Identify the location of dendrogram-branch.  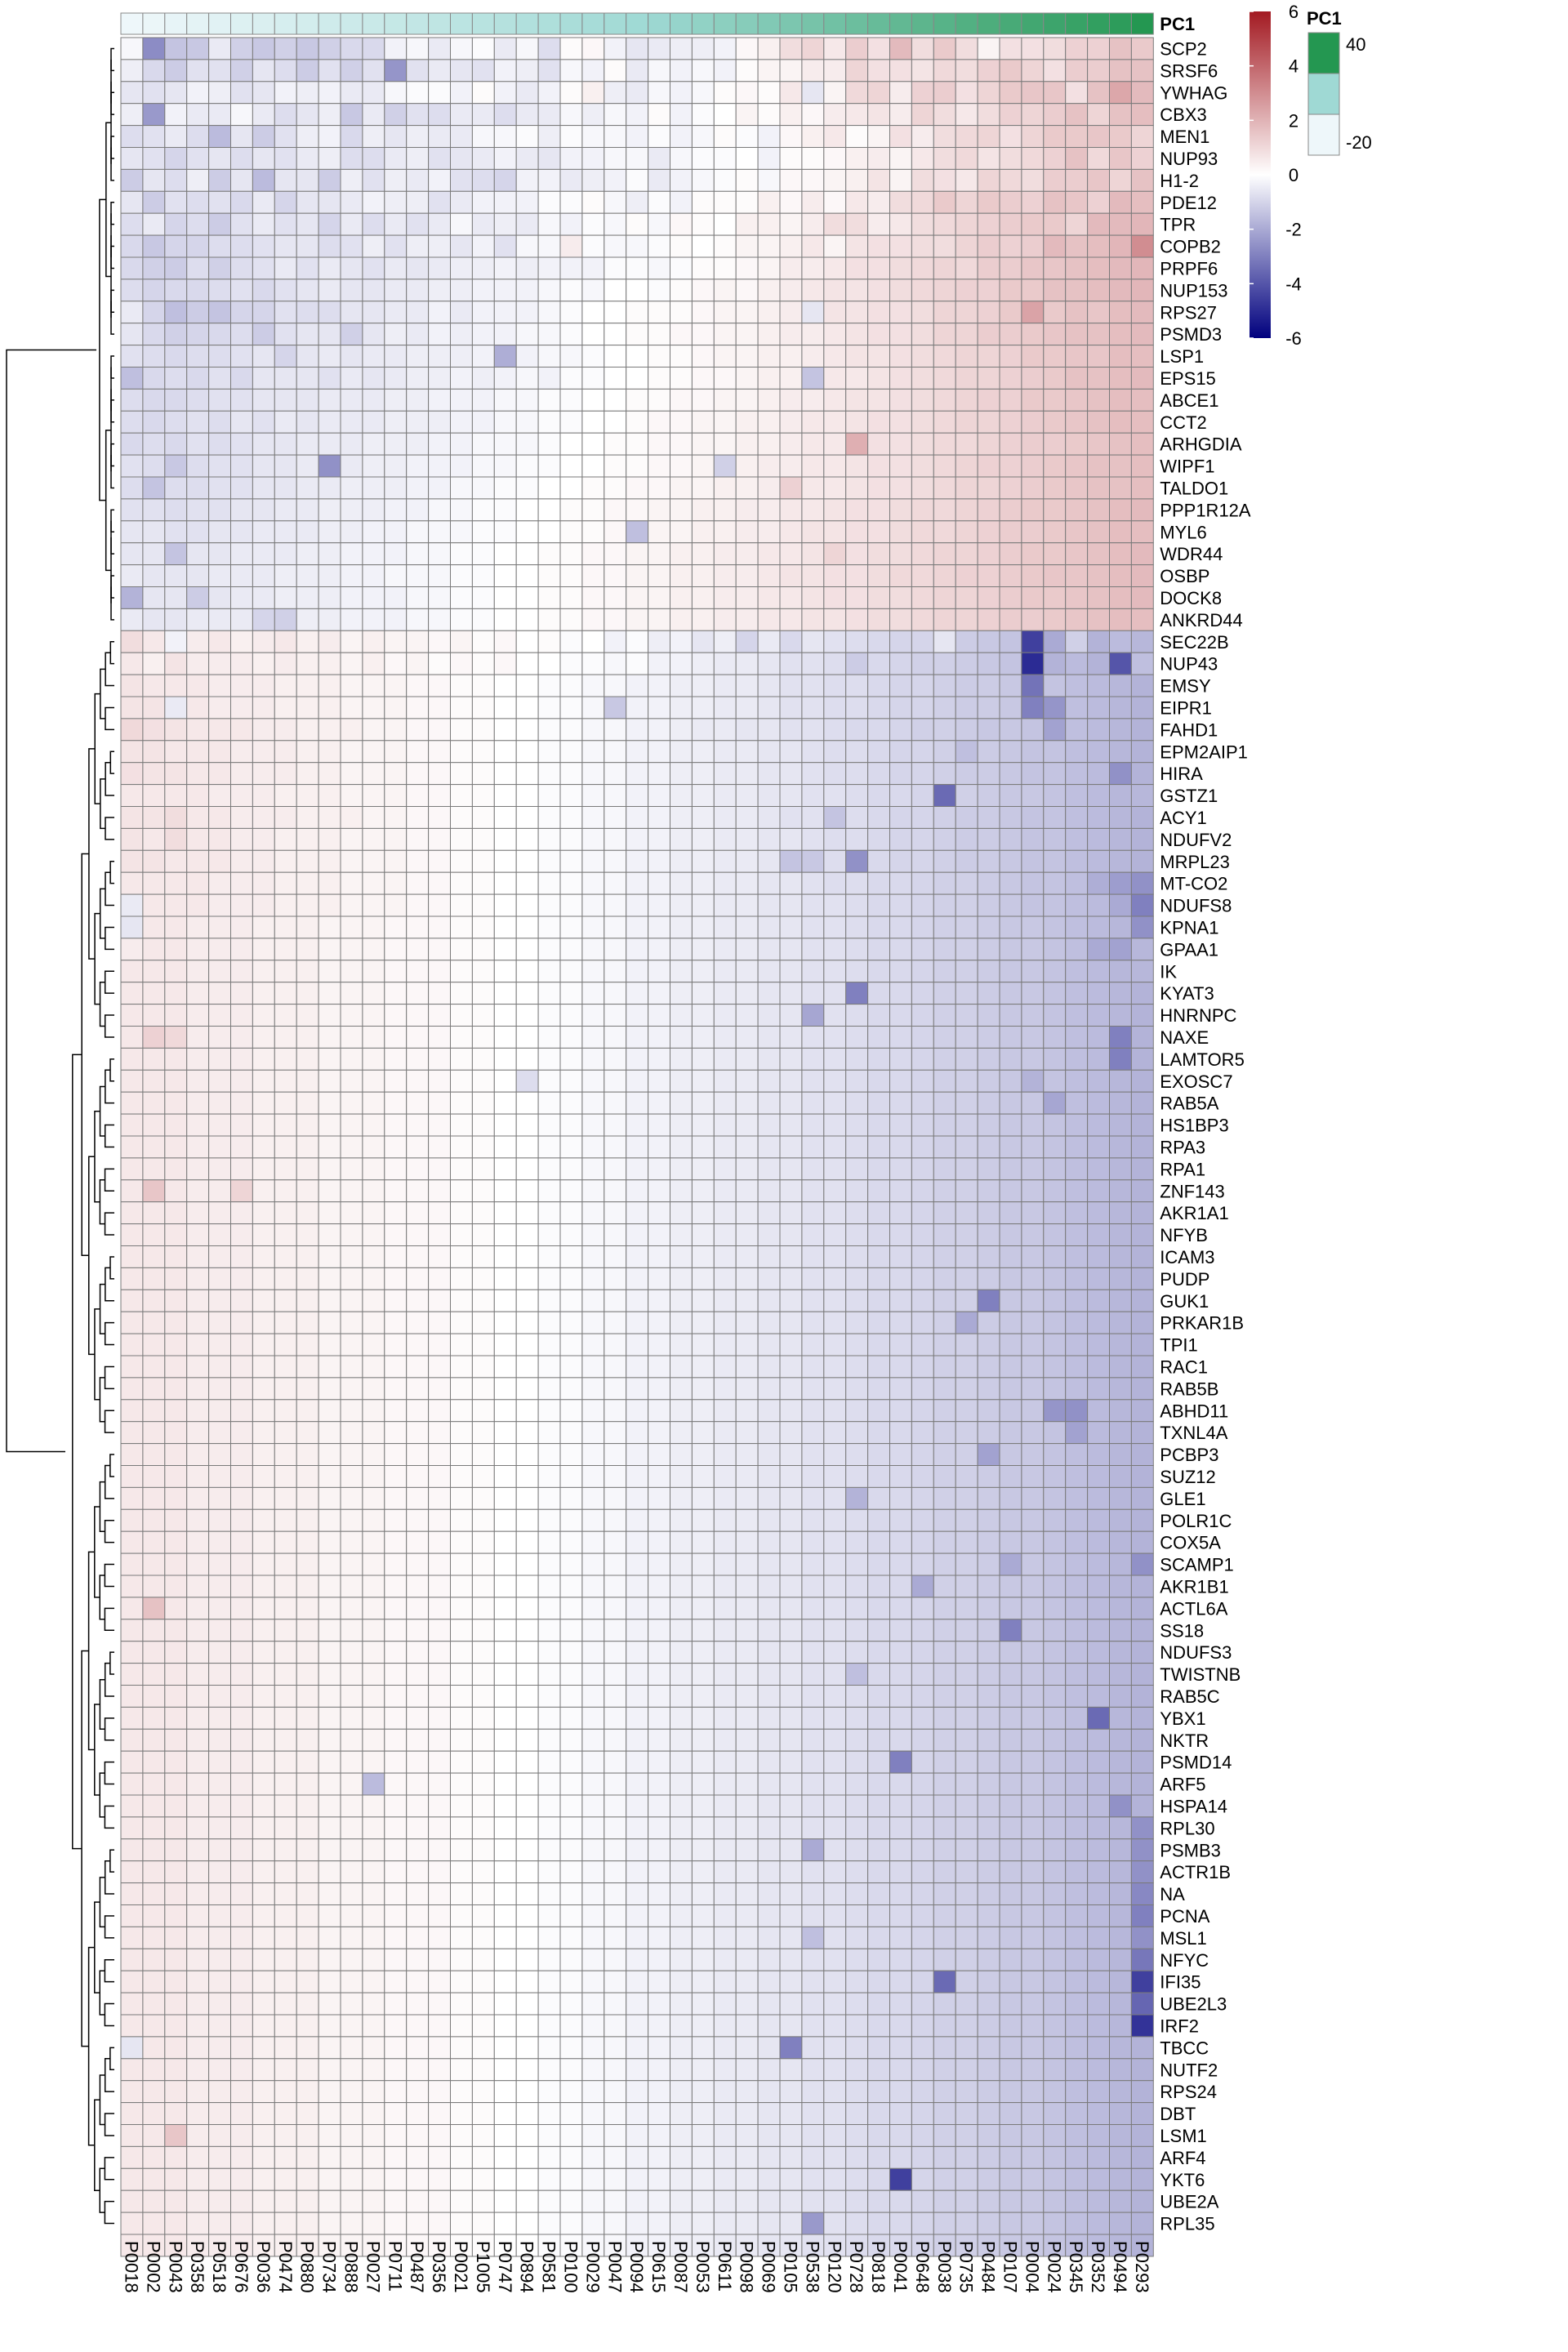
(102, 349).